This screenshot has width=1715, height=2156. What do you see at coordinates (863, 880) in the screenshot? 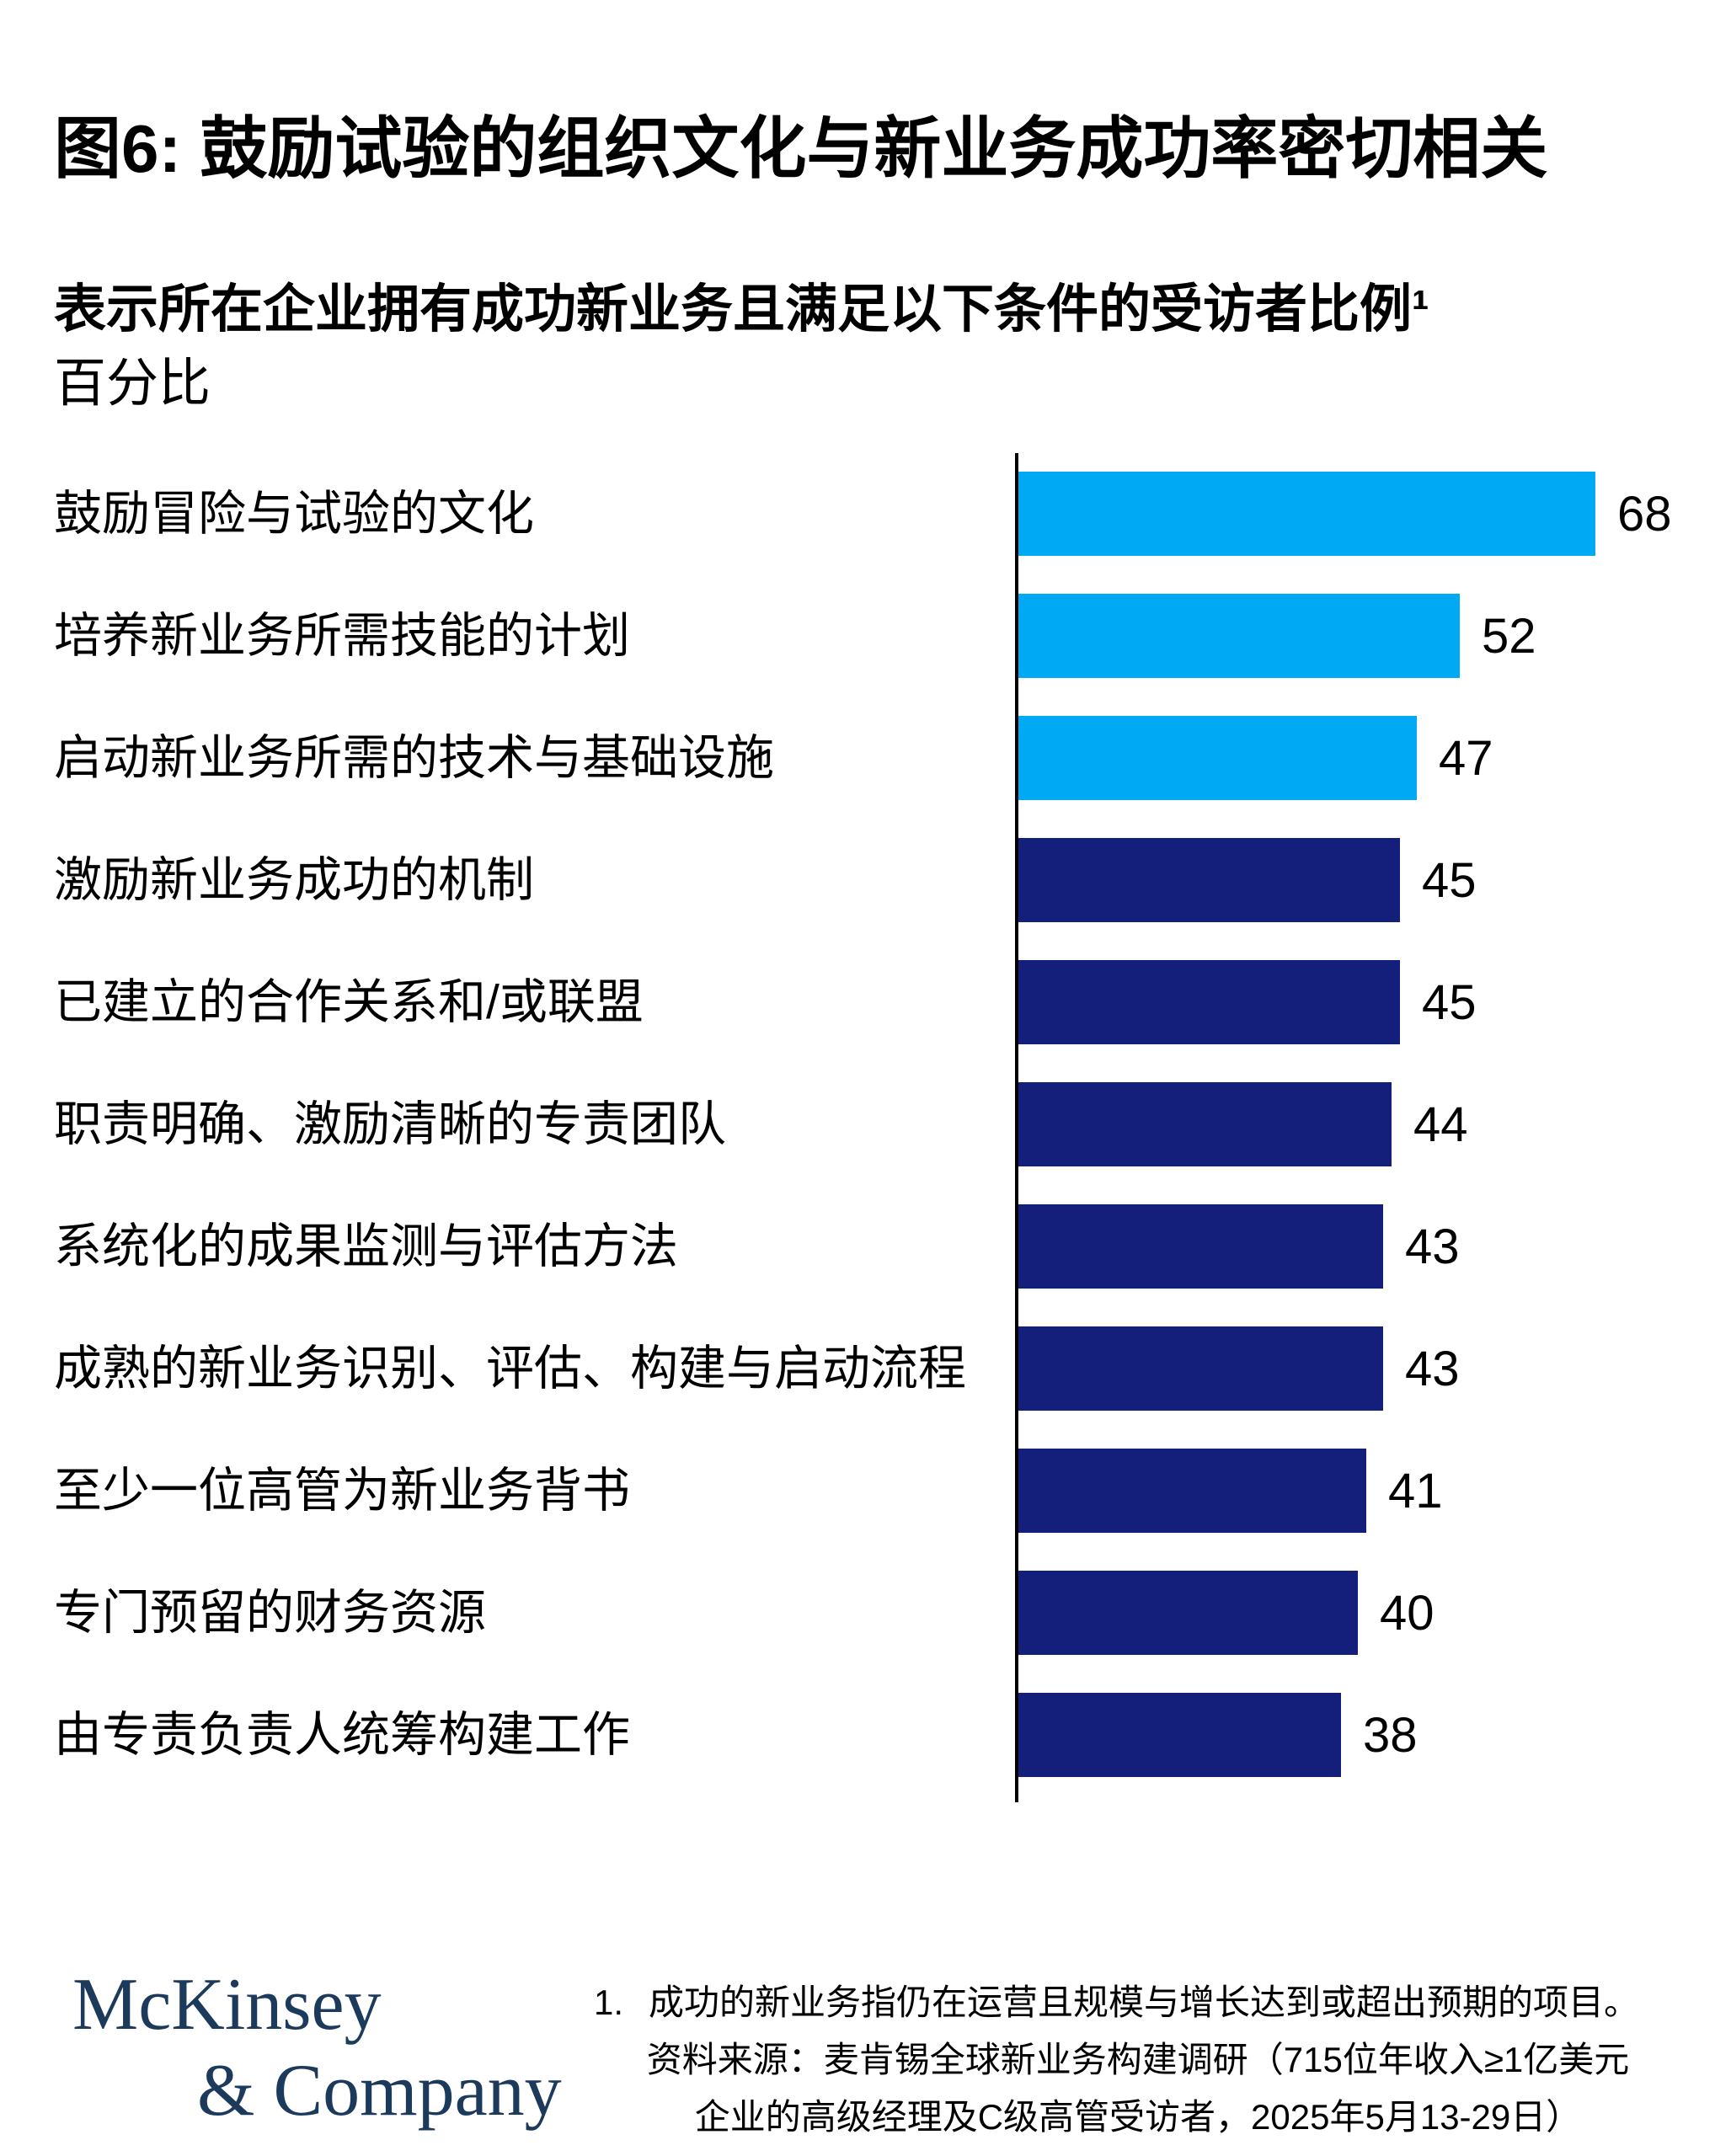
I see `chart-row: 激励新业务成功的机制 45` at bounding box center [863, 880].